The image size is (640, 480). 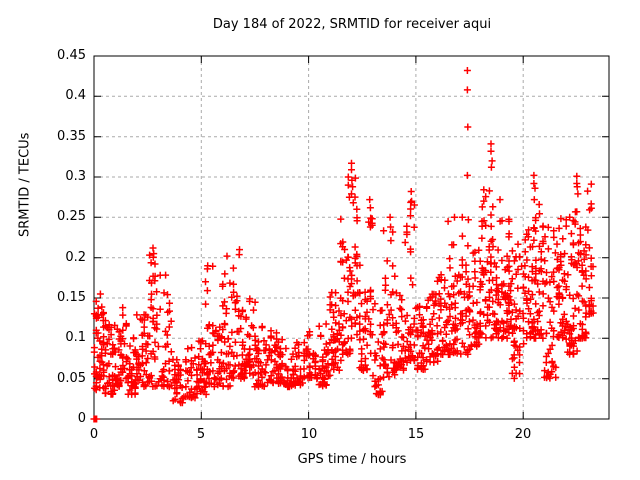 I want to click on y-tick-label: 0, so click(x=81, y=418).